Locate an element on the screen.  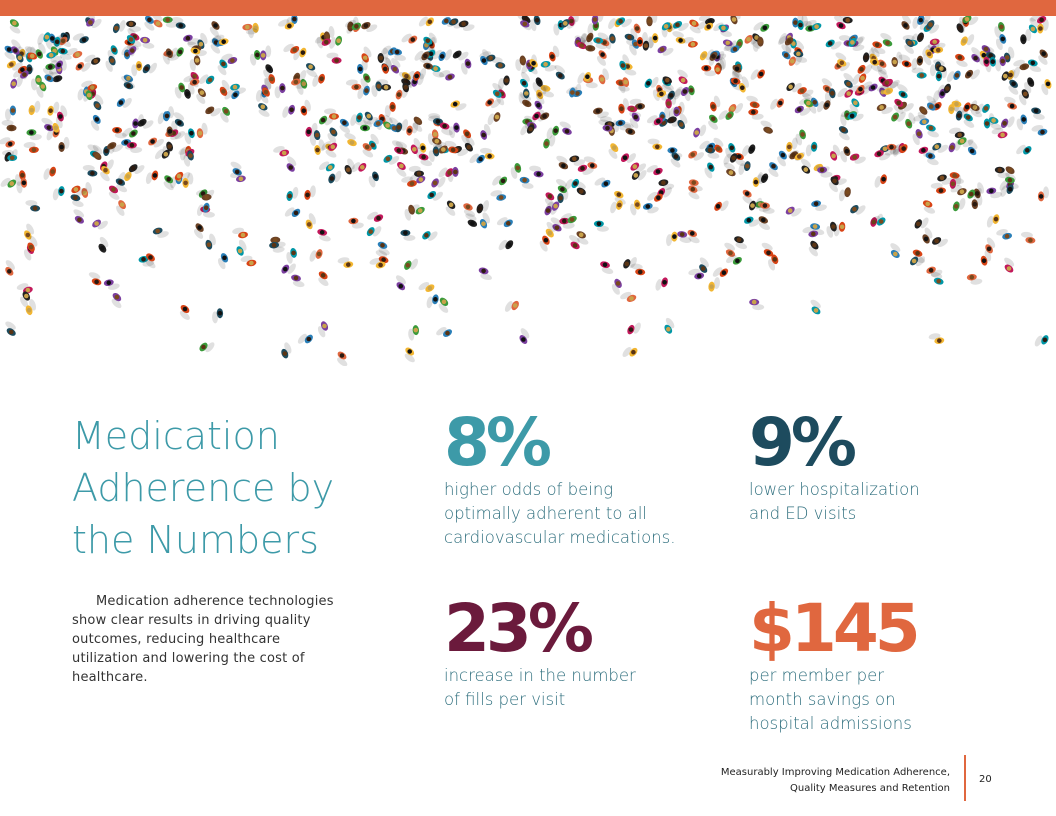
footer-divider is located at coordinates (965, 778).